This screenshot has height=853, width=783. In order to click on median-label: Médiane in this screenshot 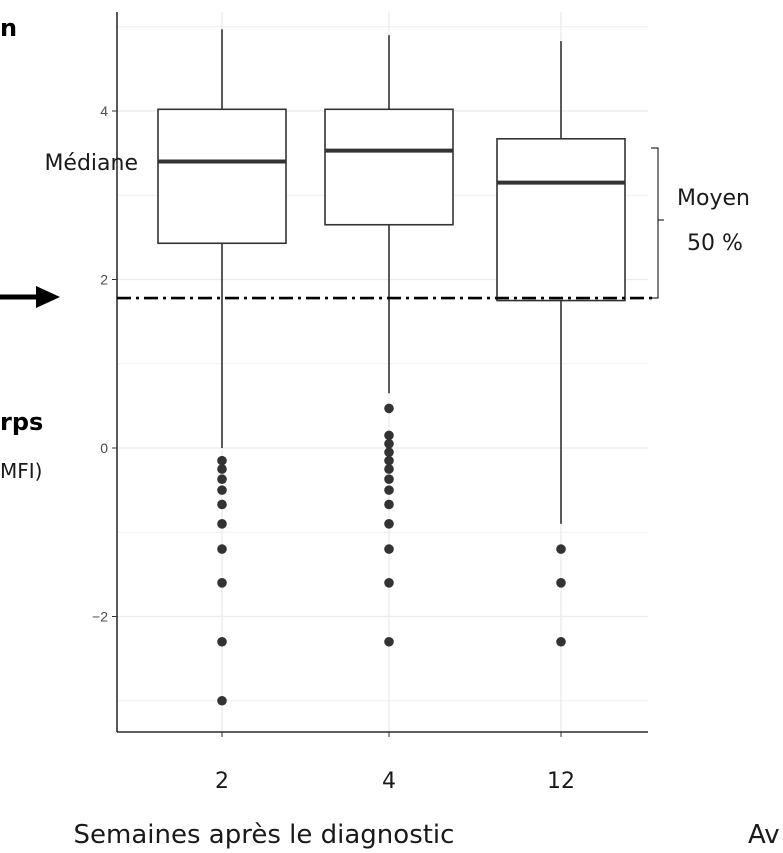, I will do `click(91, 163)`.